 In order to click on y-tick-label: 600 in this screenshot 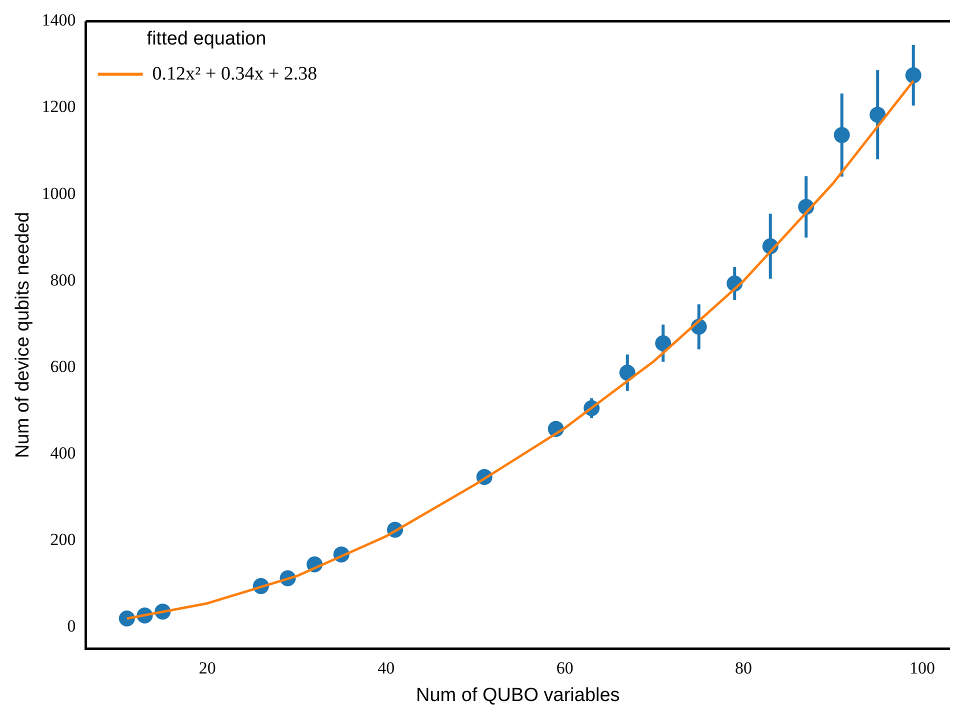, I will do `click(63, 366)`.